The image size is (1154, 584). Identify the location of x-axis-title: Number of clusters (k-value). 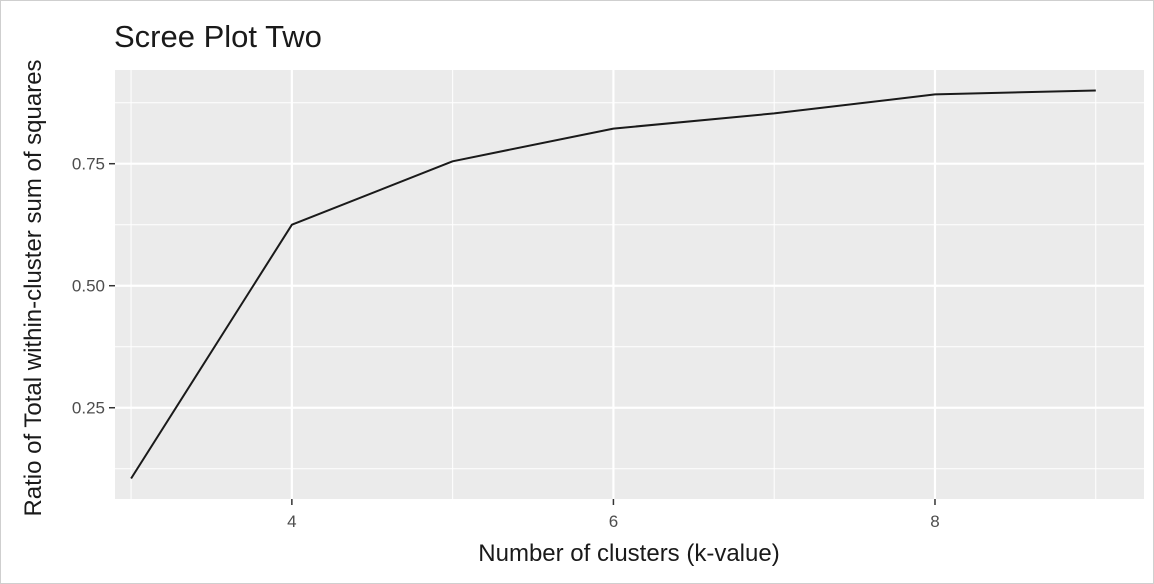
(628, 553).